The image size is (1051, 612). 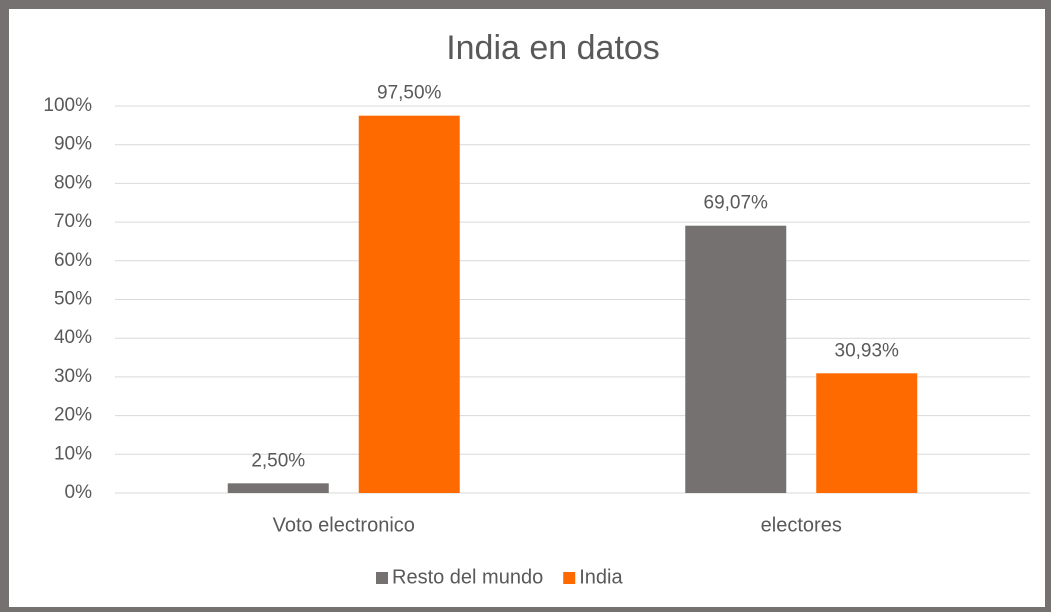 I want to click on y-tick-label: 90%, so click(x=73, y=144).